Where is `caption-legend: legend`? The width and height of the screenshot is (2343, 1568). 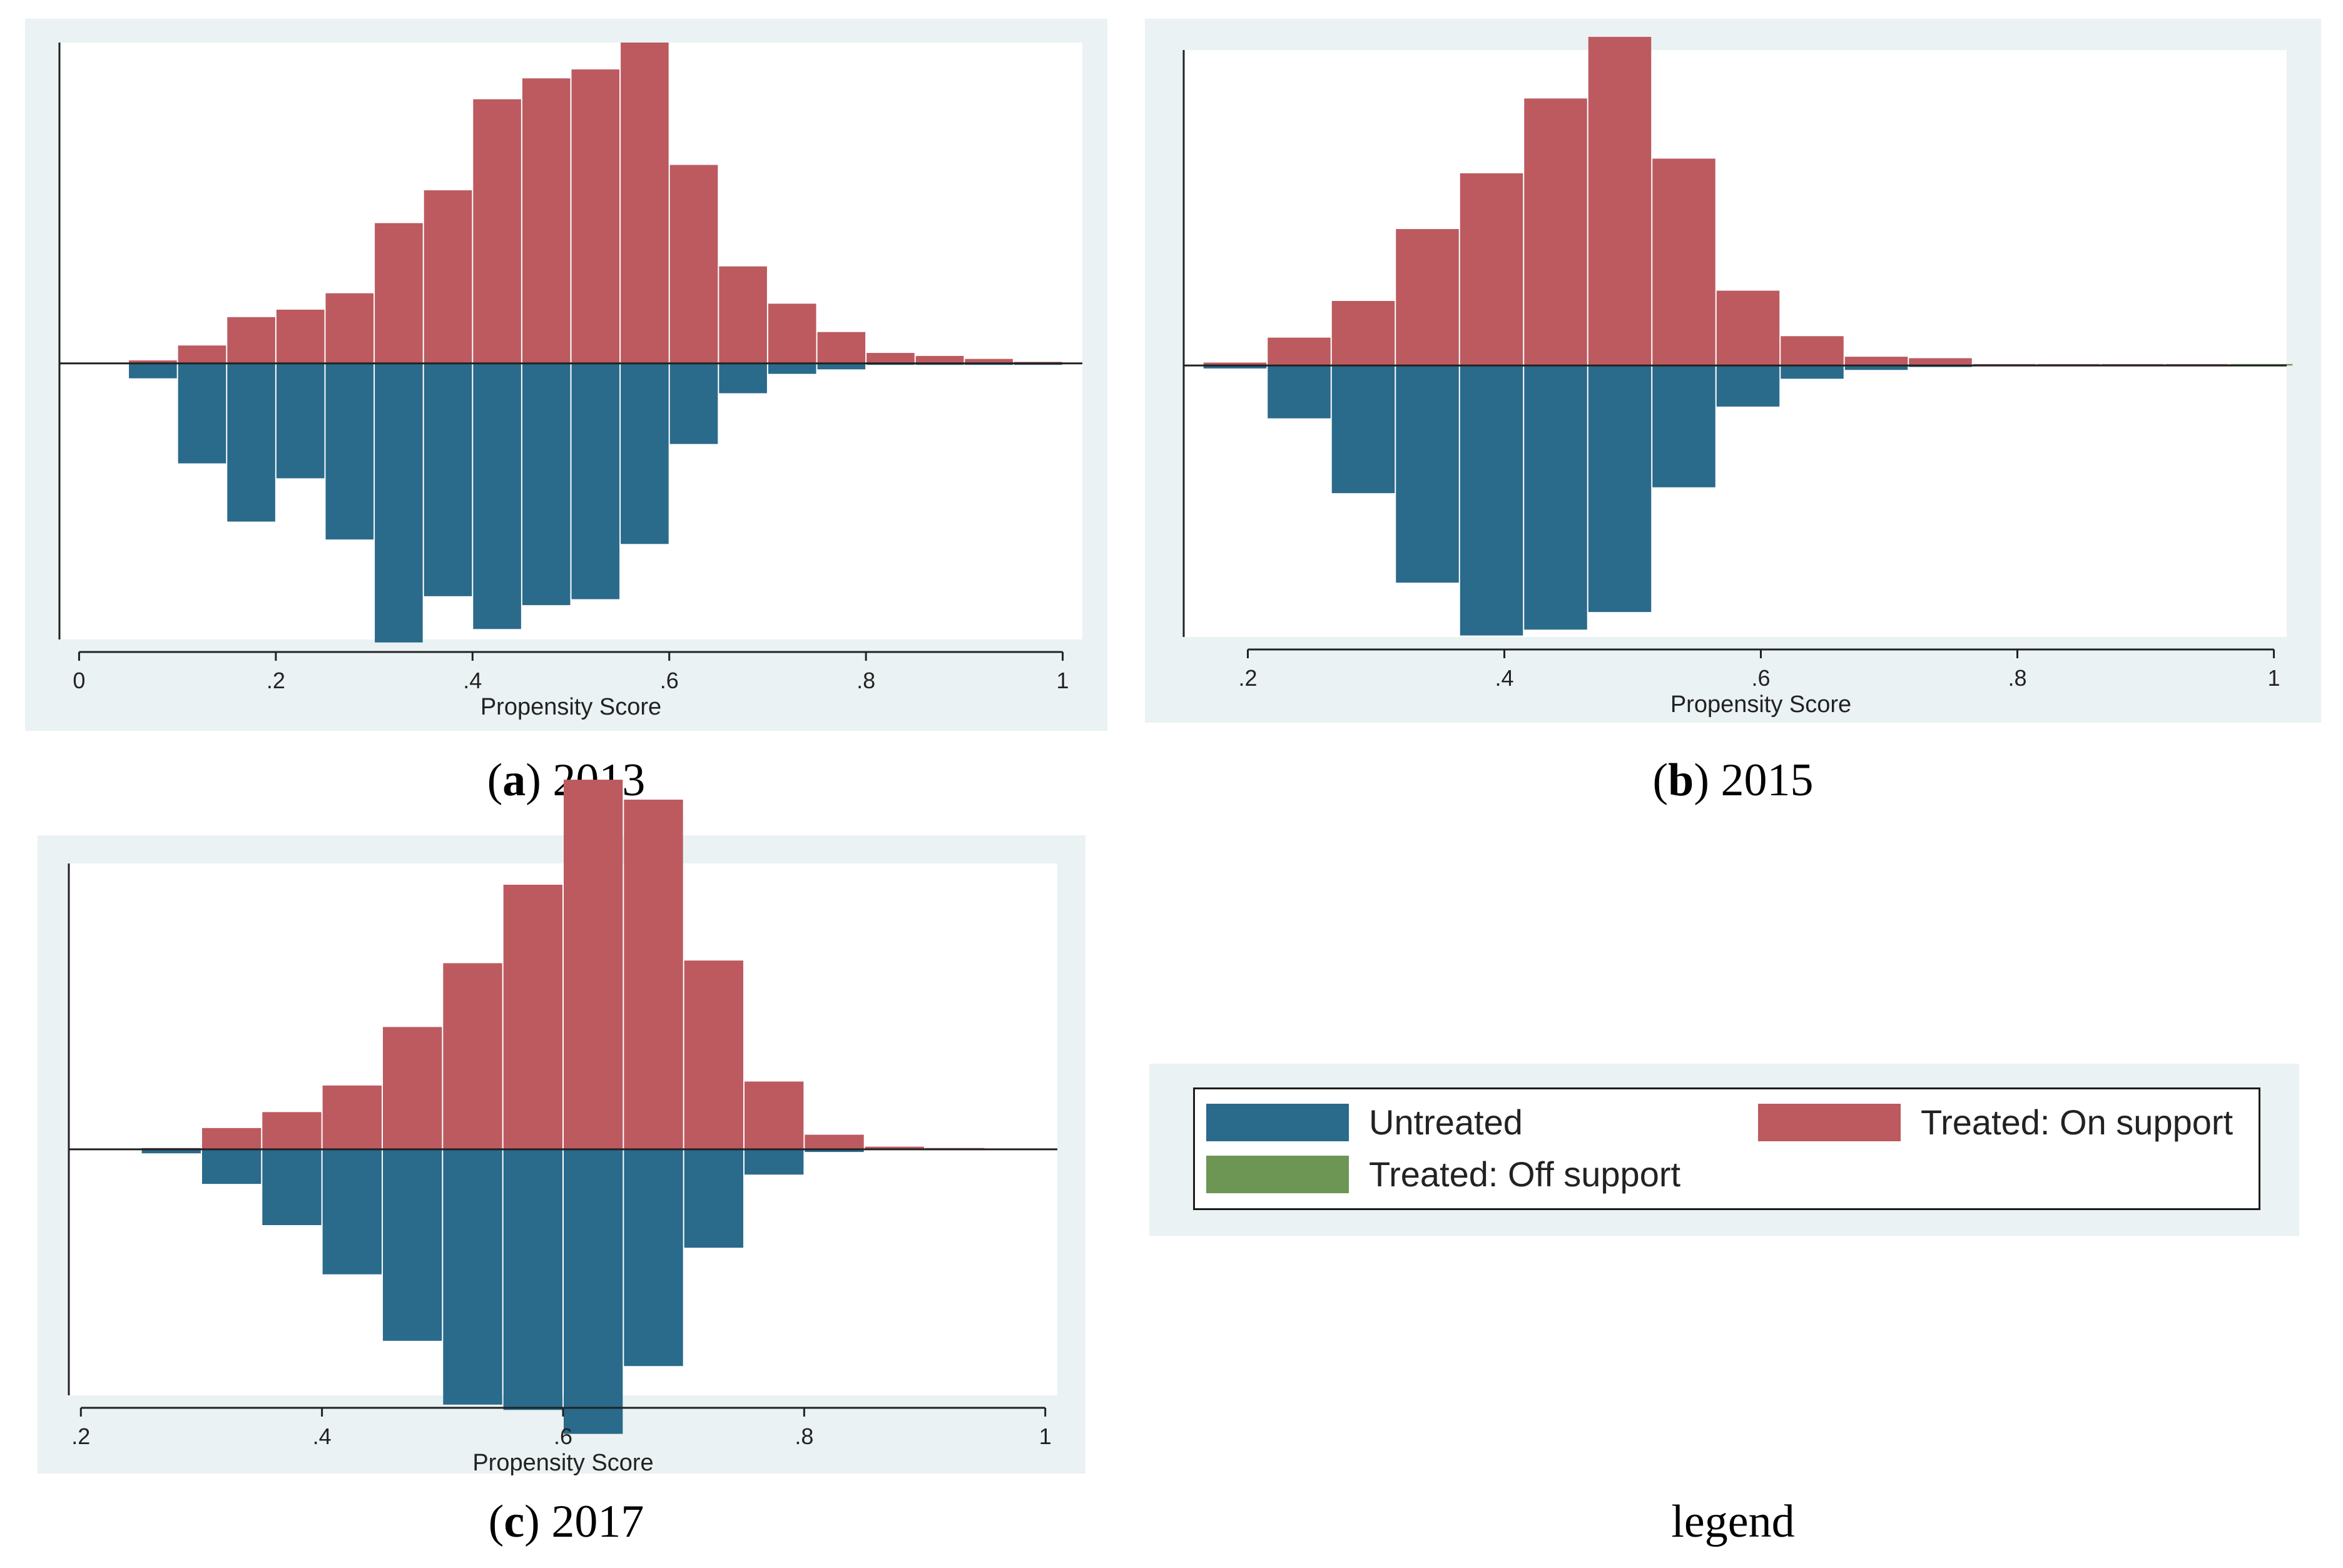 caption-legend: legend is located at coordinates (1733, 1521).